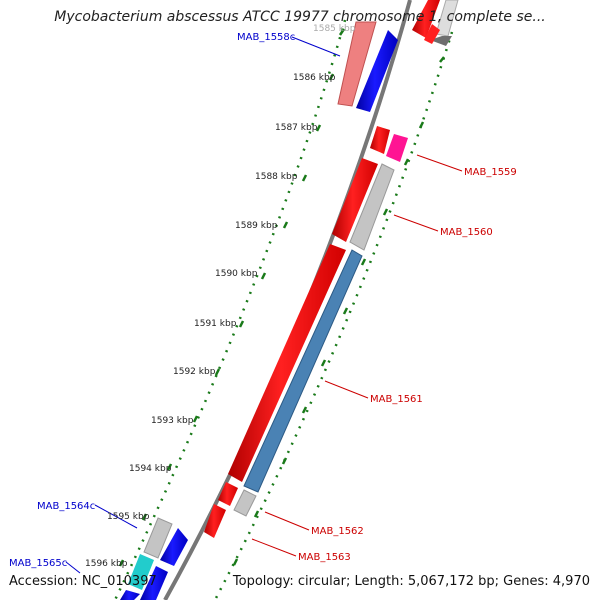  Describe the element at coordinates (324, 557) in the screenshot. I see `gene-label-mab1563: MAB_1563` at that location.